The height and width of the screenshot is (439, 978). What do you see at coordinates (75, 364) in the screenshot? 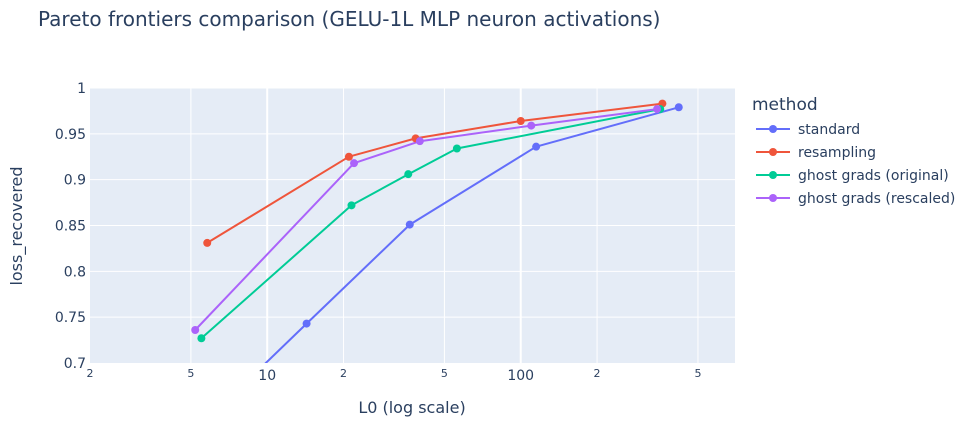
I see `y-tick-label: 0.7` at bounding box center [75, 364].